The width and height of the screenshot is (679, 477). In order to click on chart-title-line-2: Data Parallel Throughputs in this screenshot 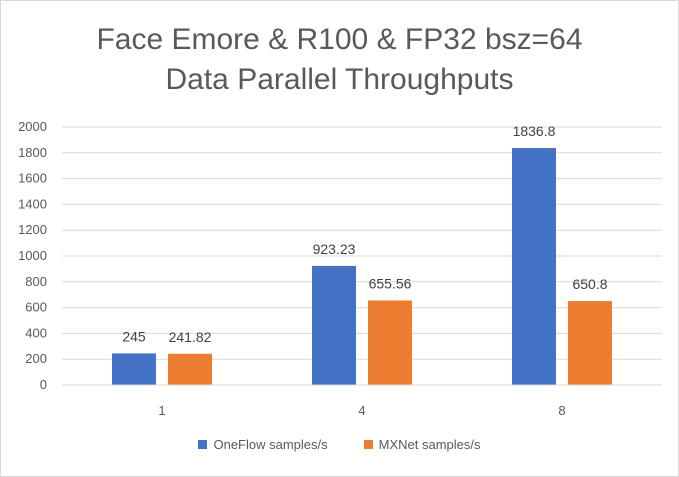, I will do `click(339, 79)`.